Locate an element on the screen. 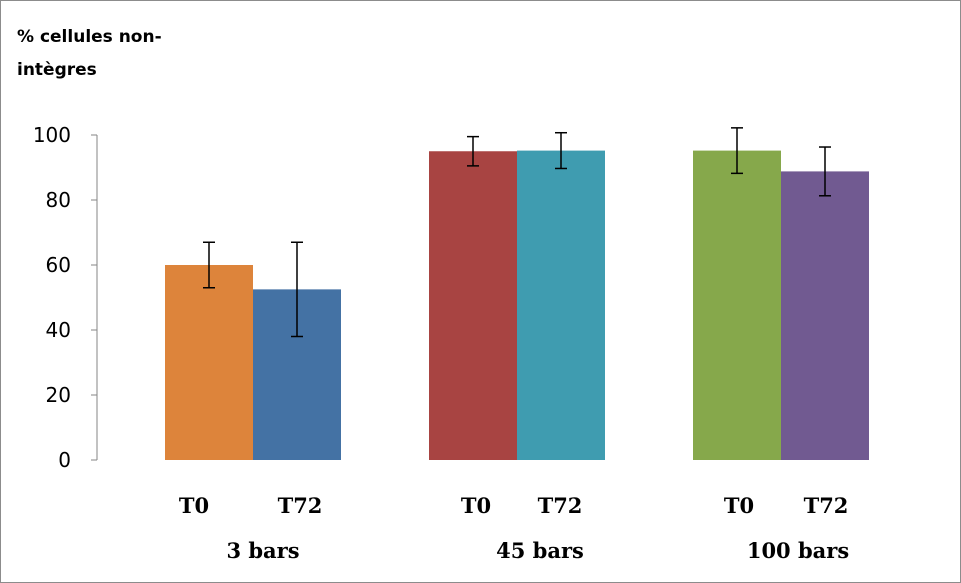 Image resolution: width=961 pixels, height=583 pixels. bar-3-bars-T0 is located at coordinates (209, 362).